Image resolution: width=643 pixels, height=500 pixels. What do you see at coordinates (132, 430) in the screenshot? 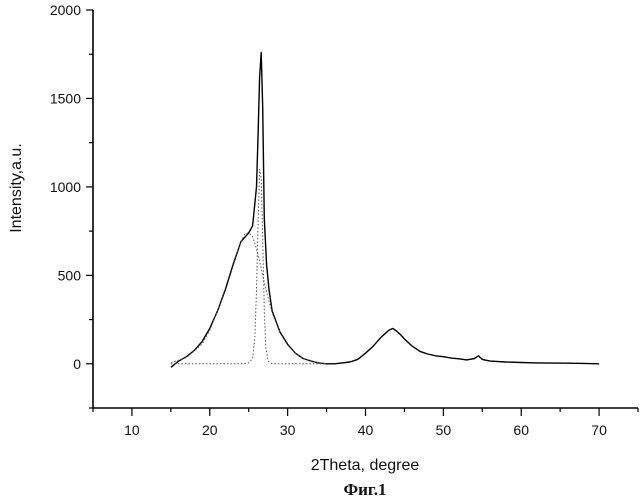
I see `x-tick-label: 10` at bounding box center [132, 430].